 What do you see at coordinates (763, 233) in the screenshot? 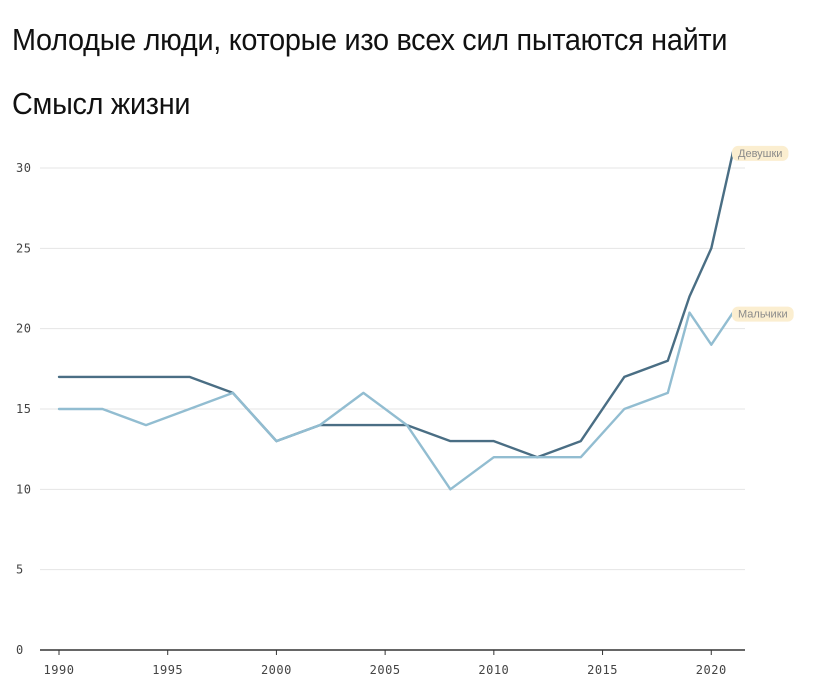
I see `series-labels: Девушки Мальчики` at bounding box center [763, 233].